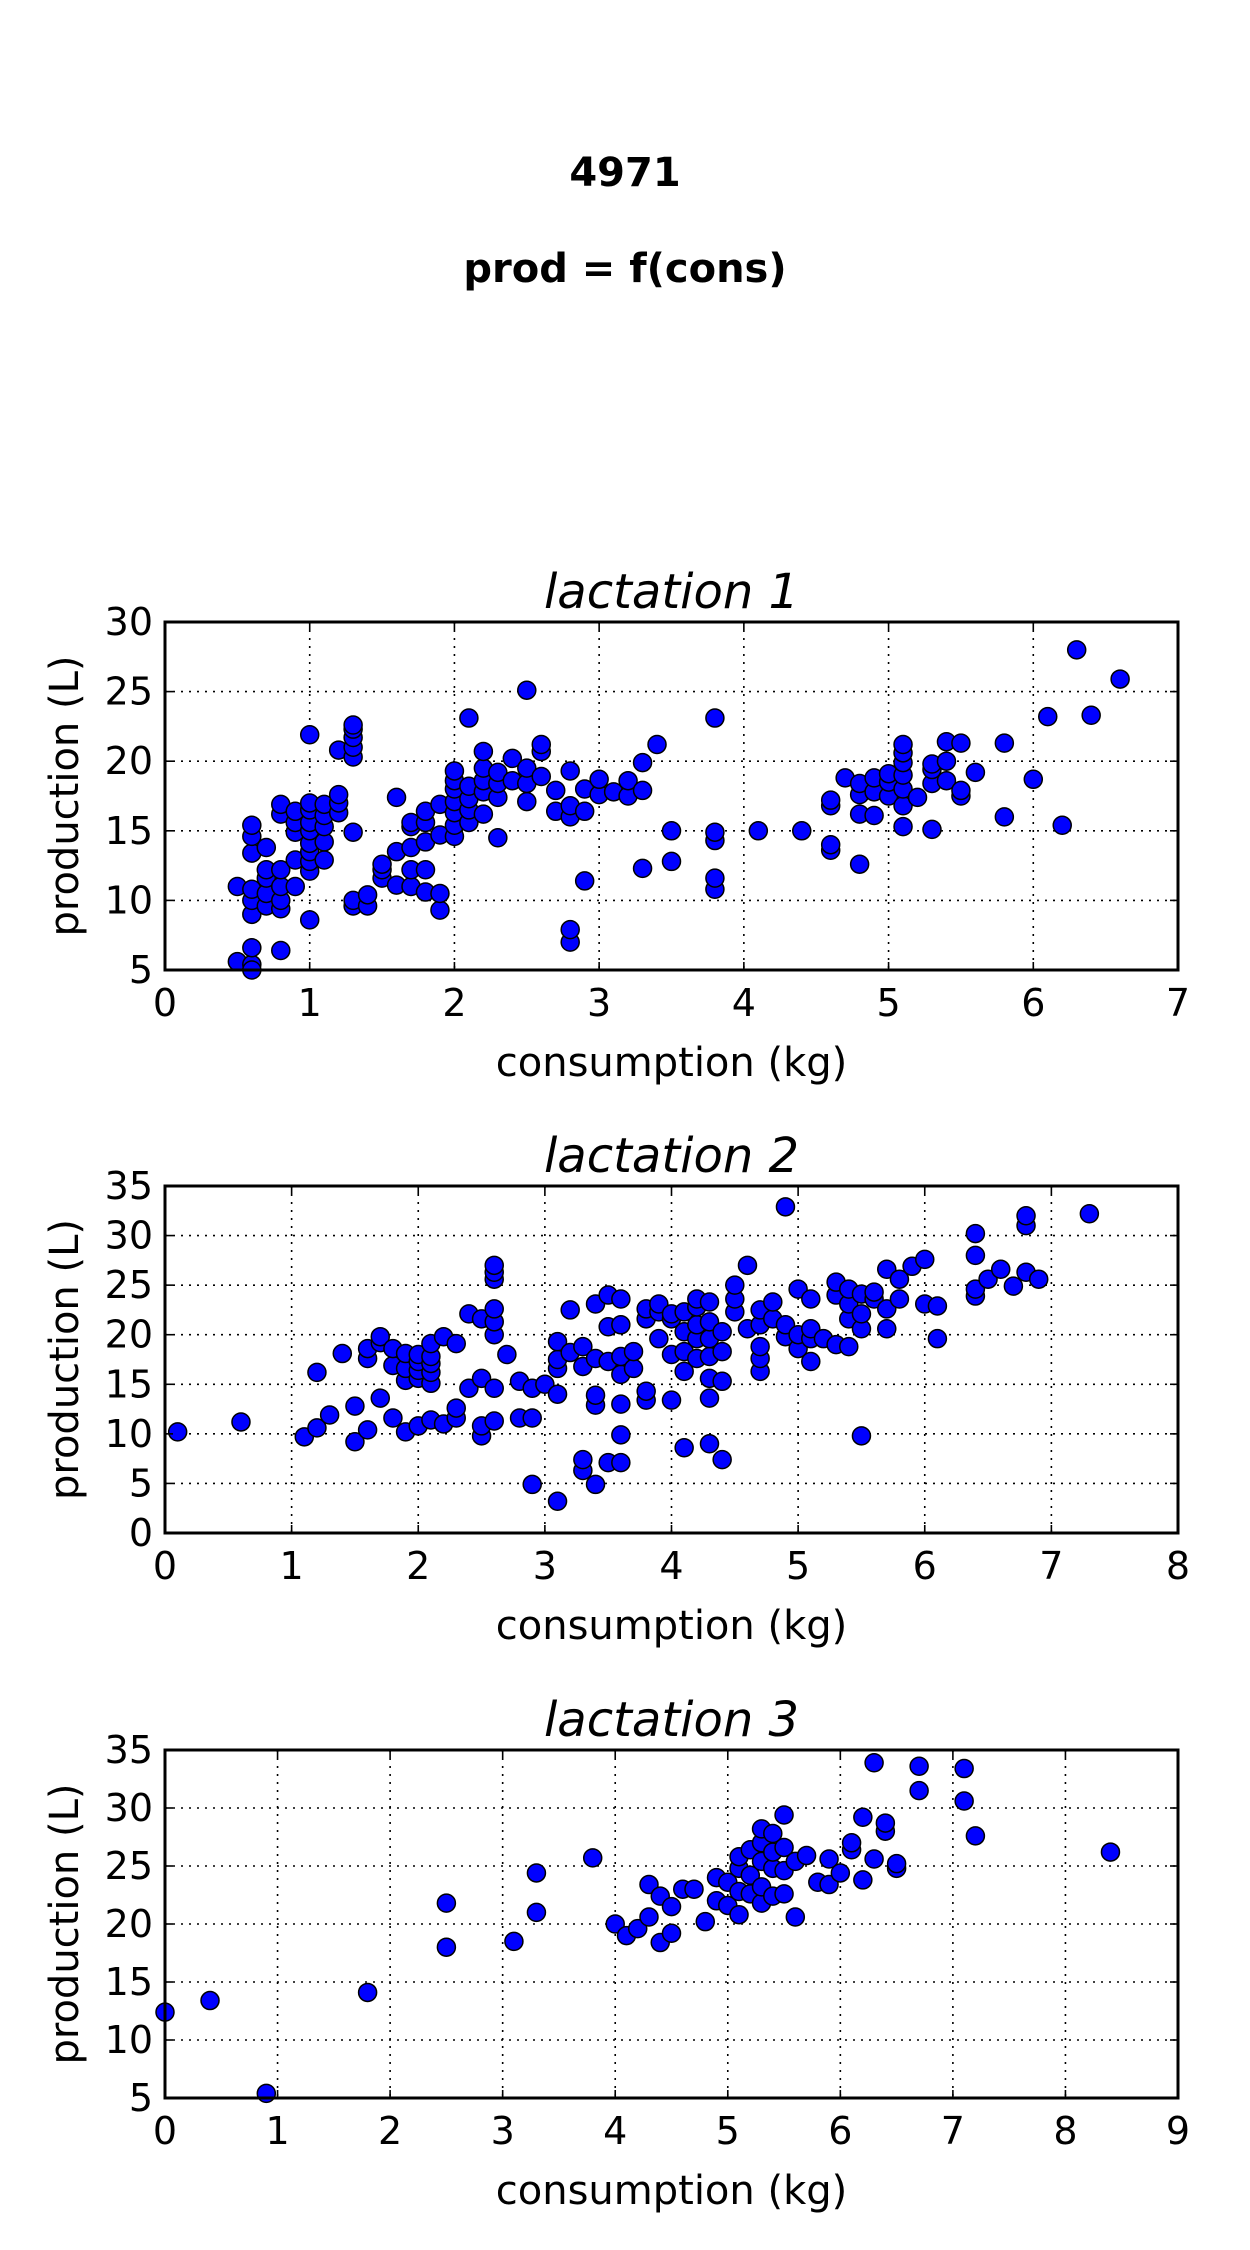 This screenshot has height=2250, width=1250. I want to click on x-tick-label: 8, so click(1065, 2131).